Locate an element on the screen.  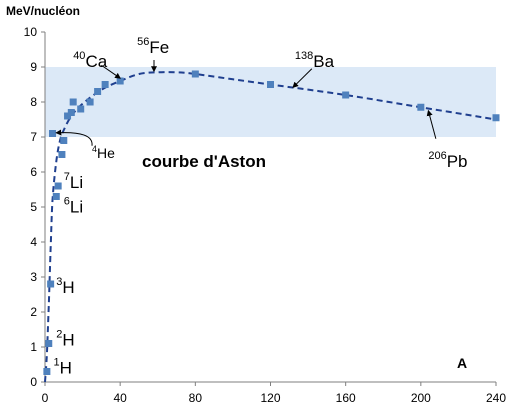
x-tick-label: 40 is located at coordinates (120, 398).